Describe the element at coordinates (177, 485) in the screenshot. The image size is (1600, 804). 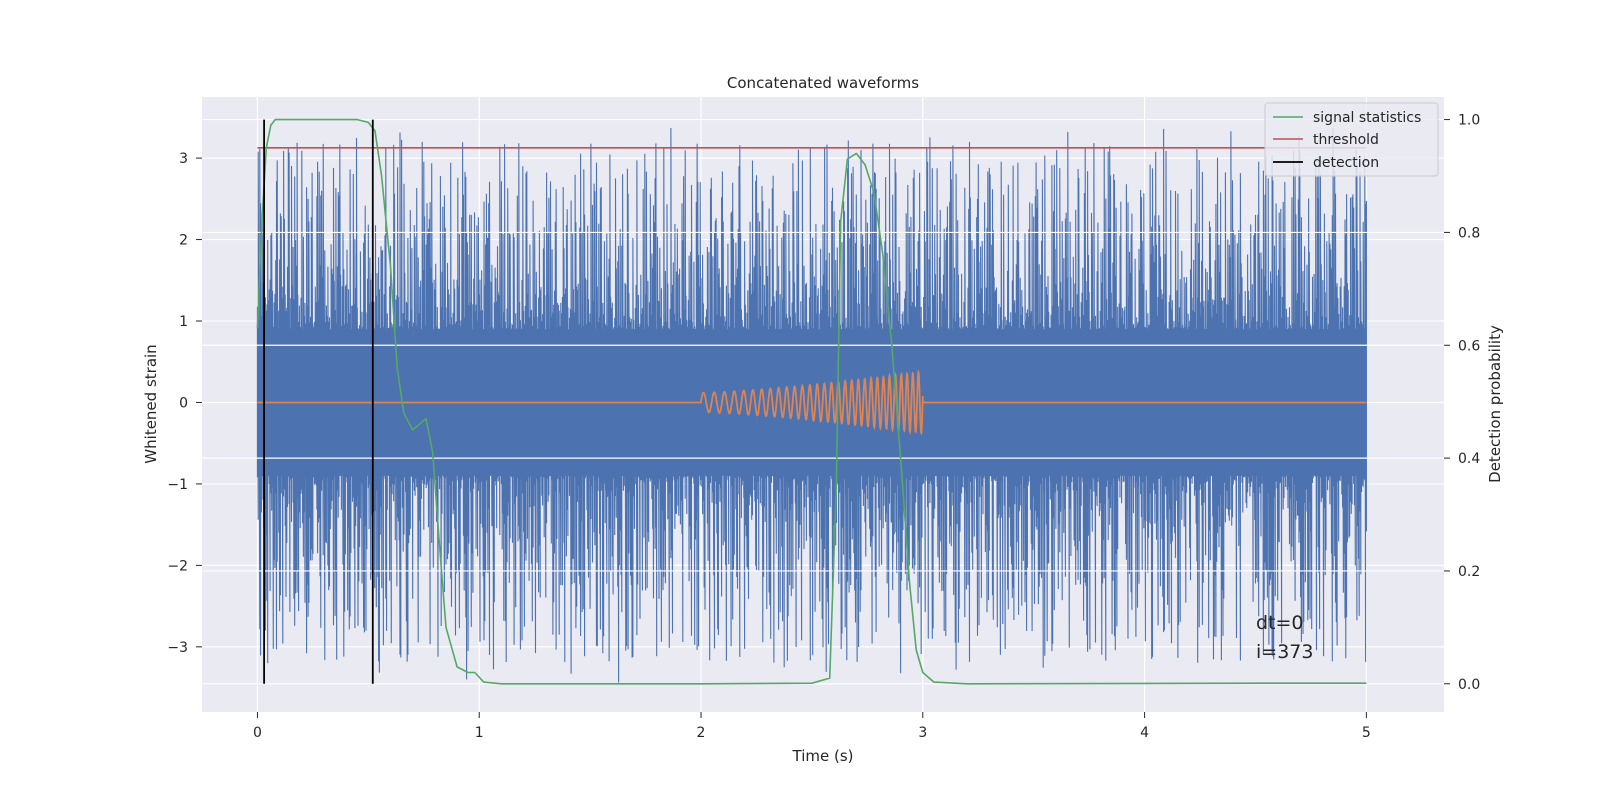
I see `y-left-tick-label: −1` at that location.